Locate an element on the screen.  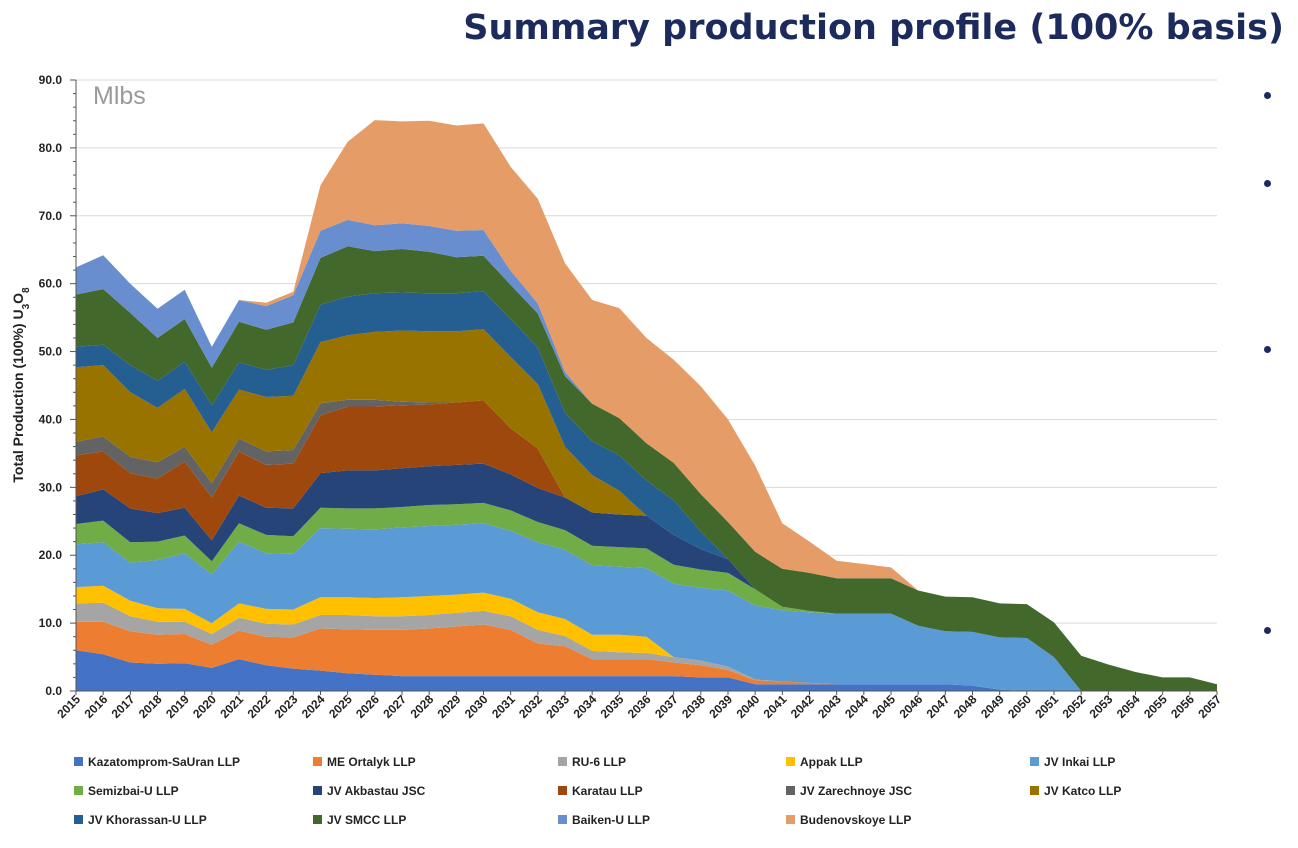
legend-item-me-ortalyk-llp: ME Ortalyk LLP is located at coordinates (364, 761).